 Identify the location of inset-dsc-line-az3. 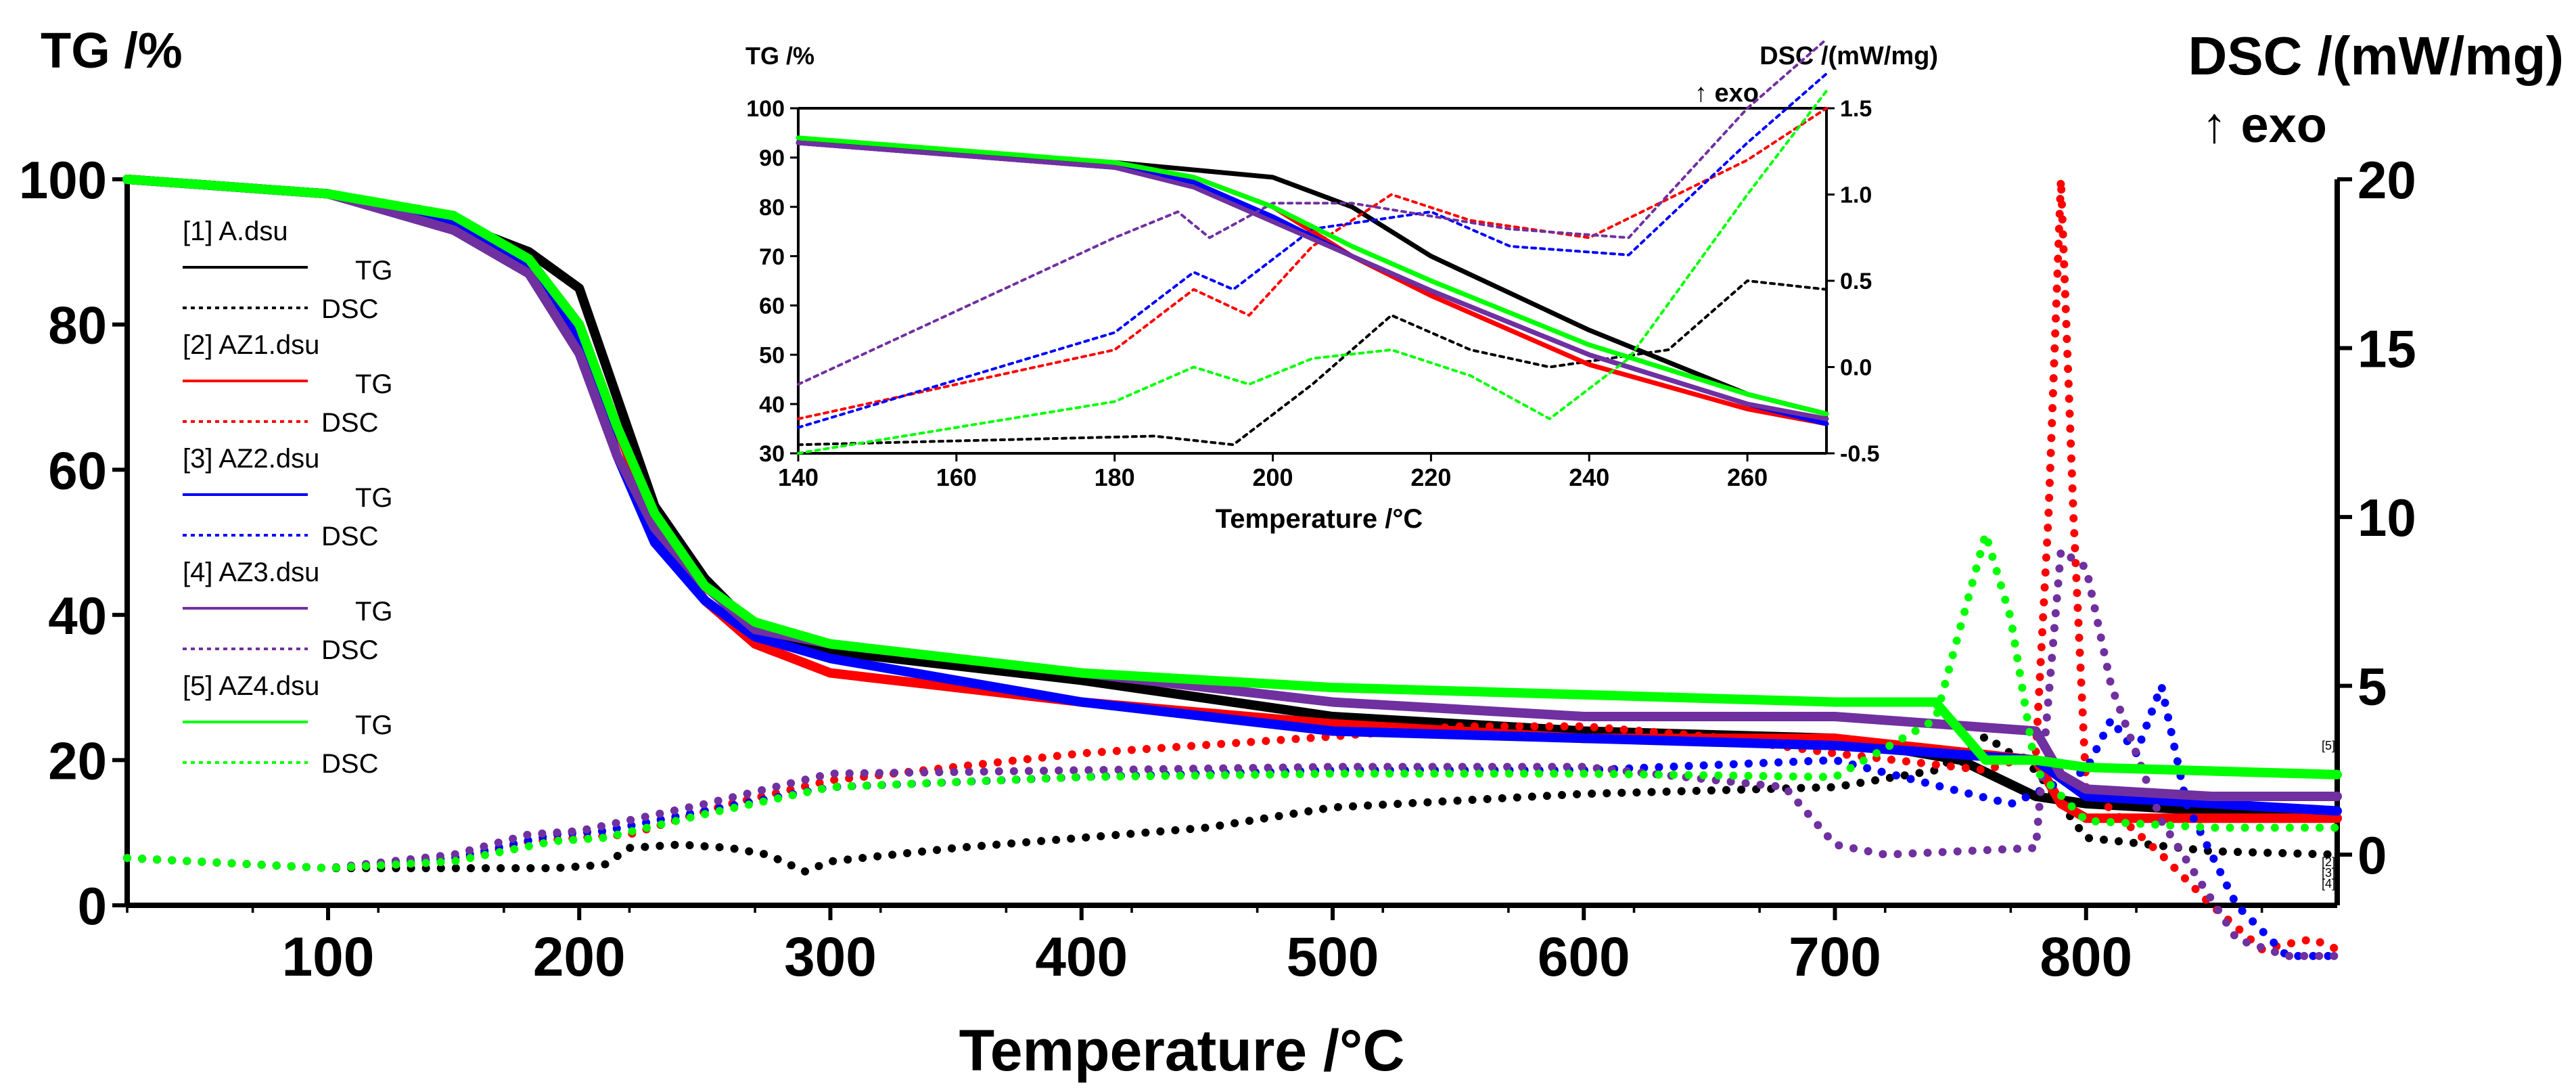
(1312, 212).